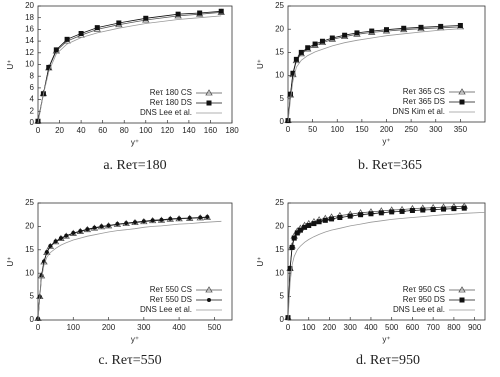 The image size is (500, 377). Describe the element at coordinates (171, 299) in the screenshot. I see `legend-label: Reτ 550 DS` at that location.